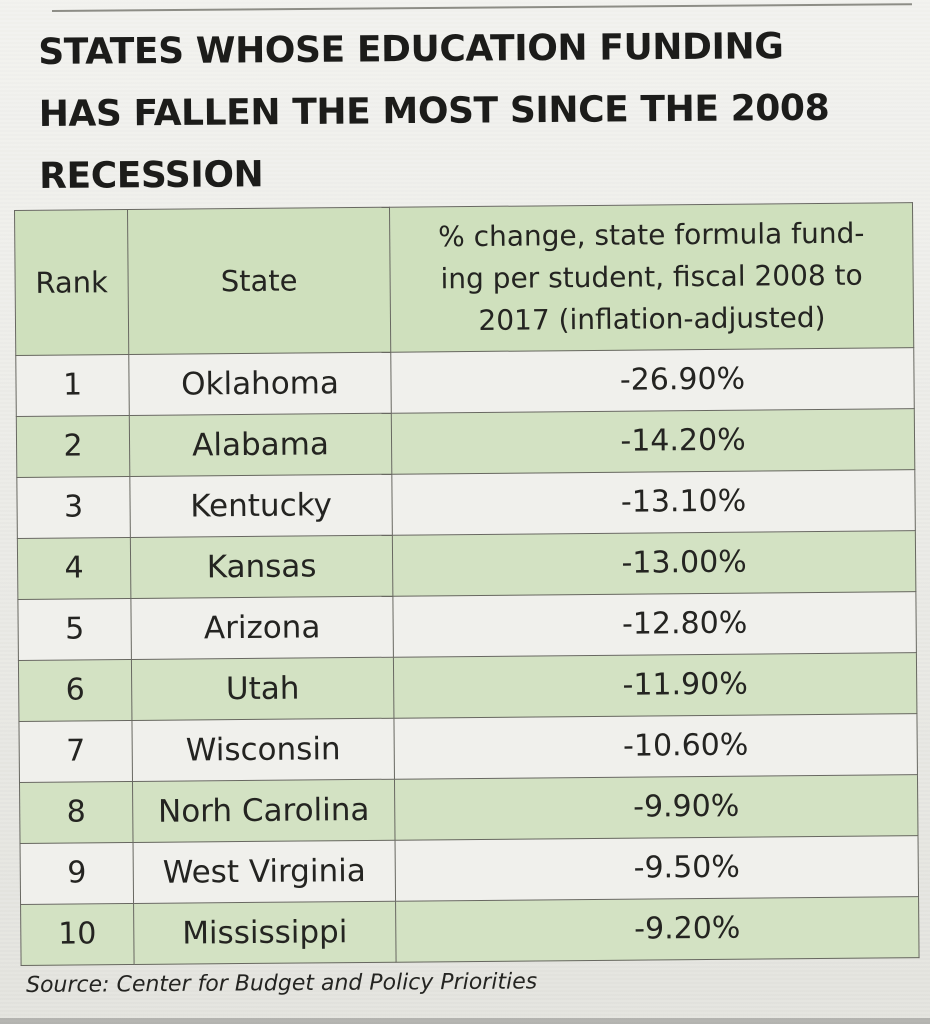 This screenshot has height=1024, width=930. I want to click on state-cell: Norh Carolina, so click(264, 811).